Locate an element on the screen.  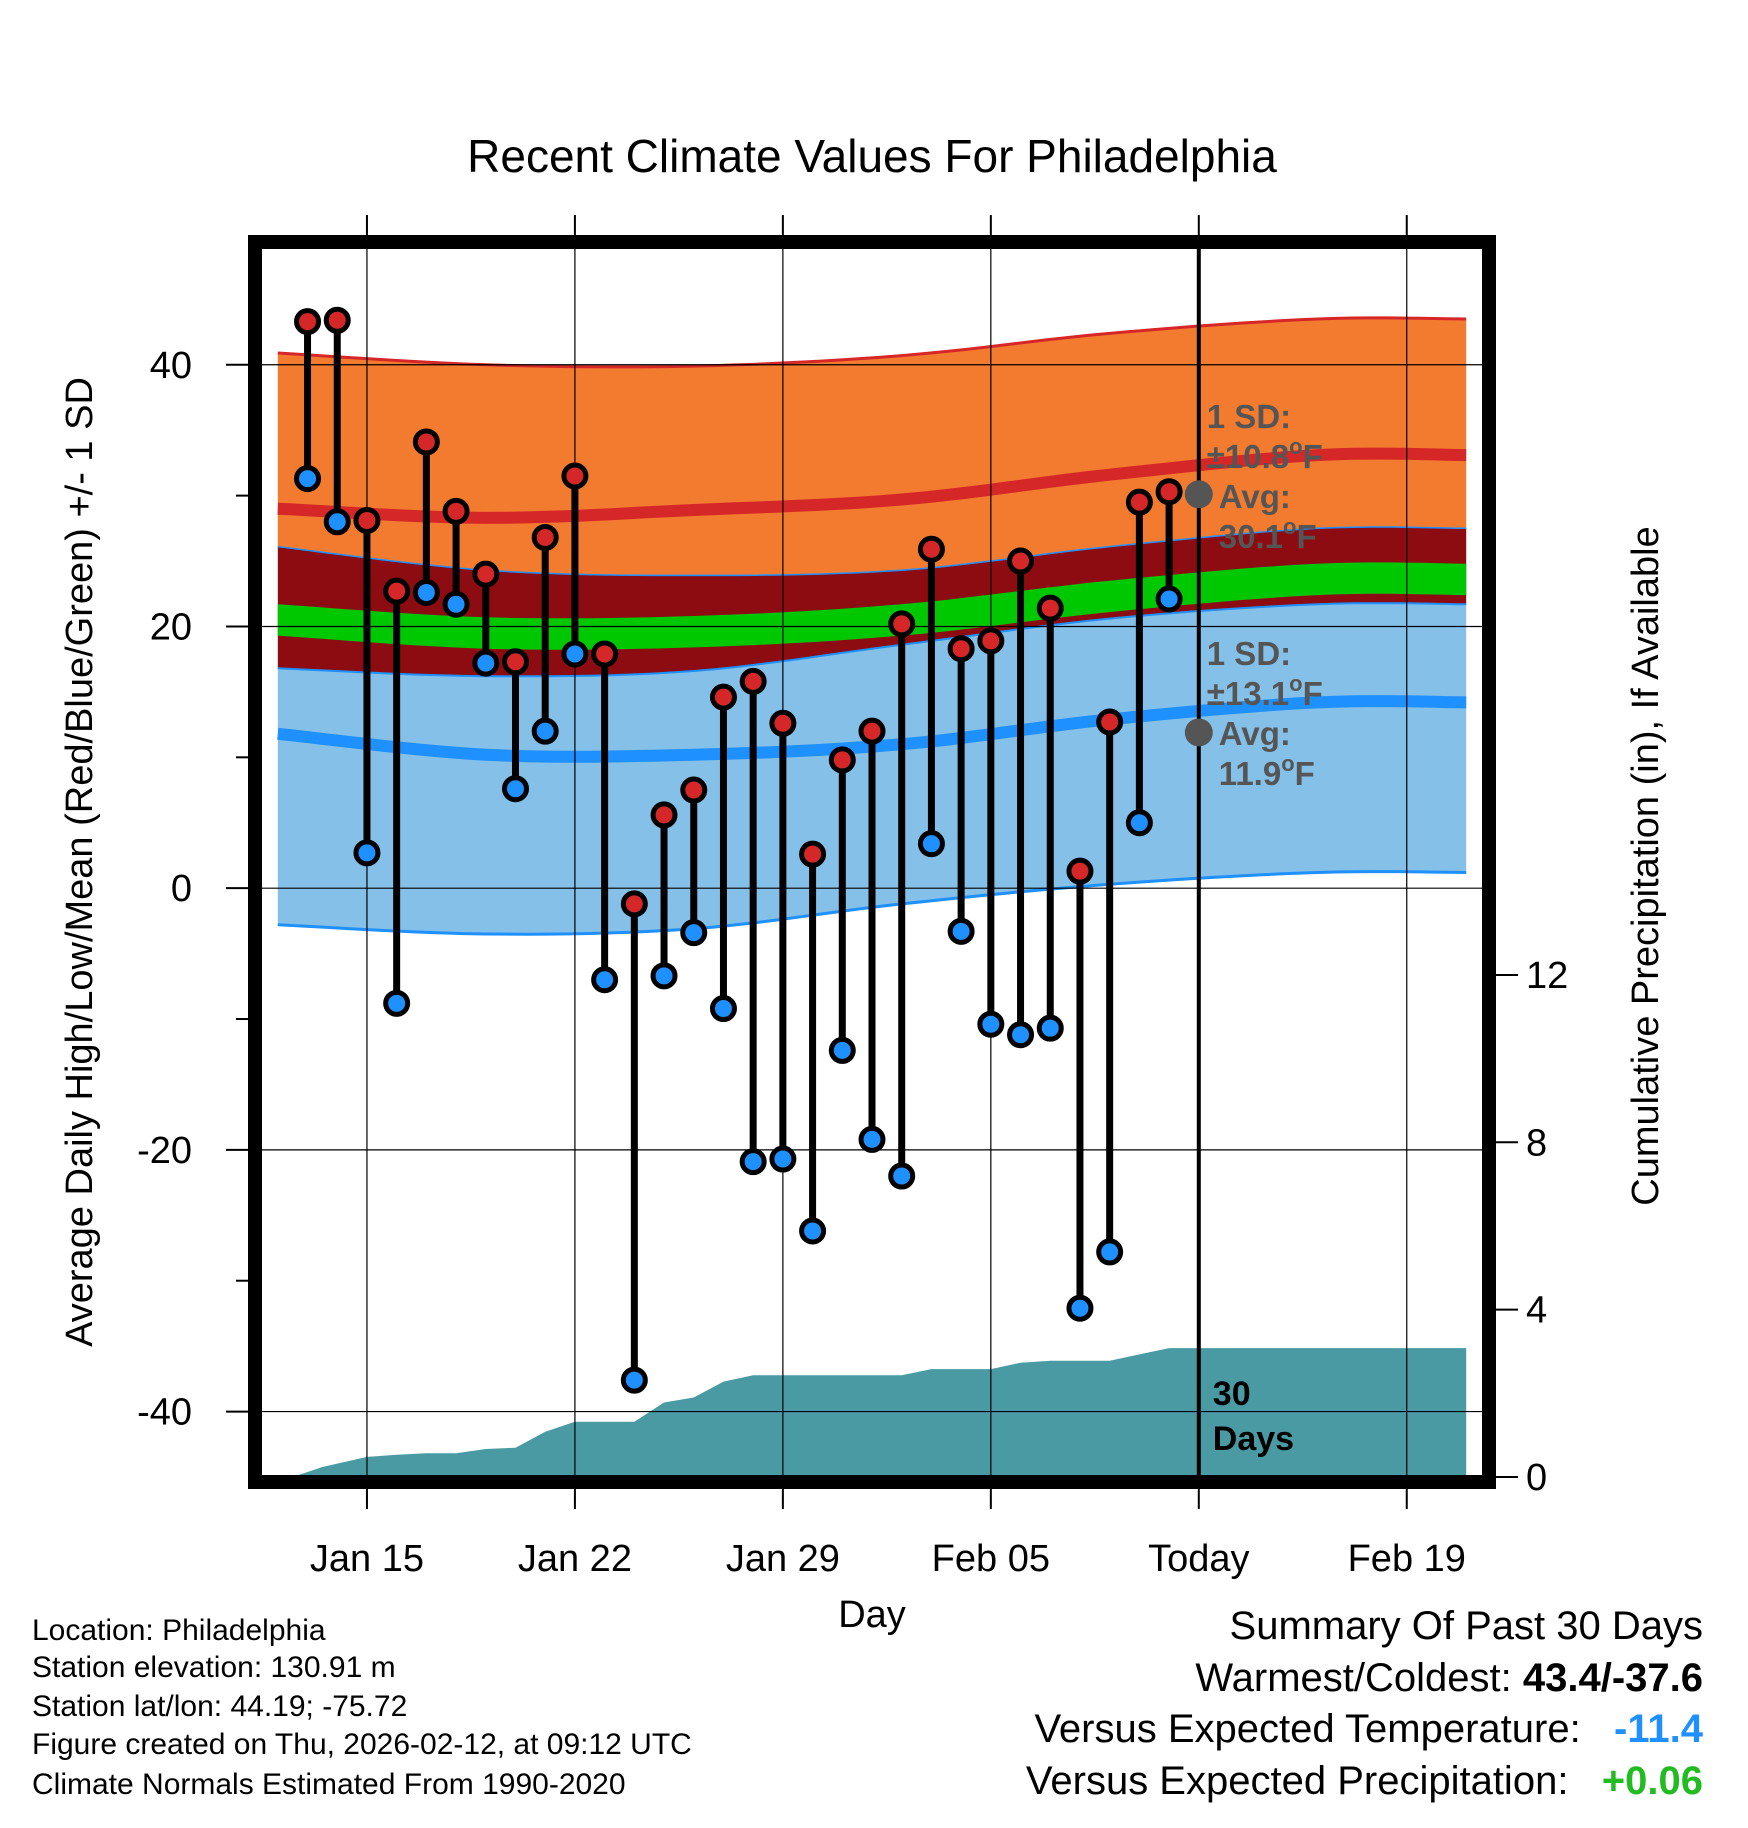
x-axis-label: Day is located at coordinates (872, 1615).